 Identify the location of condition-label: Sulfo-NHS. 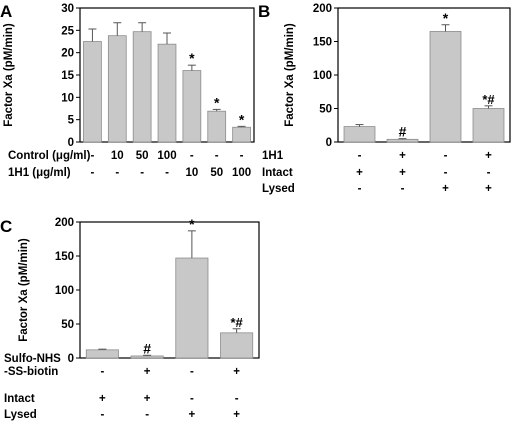
(32, 359).